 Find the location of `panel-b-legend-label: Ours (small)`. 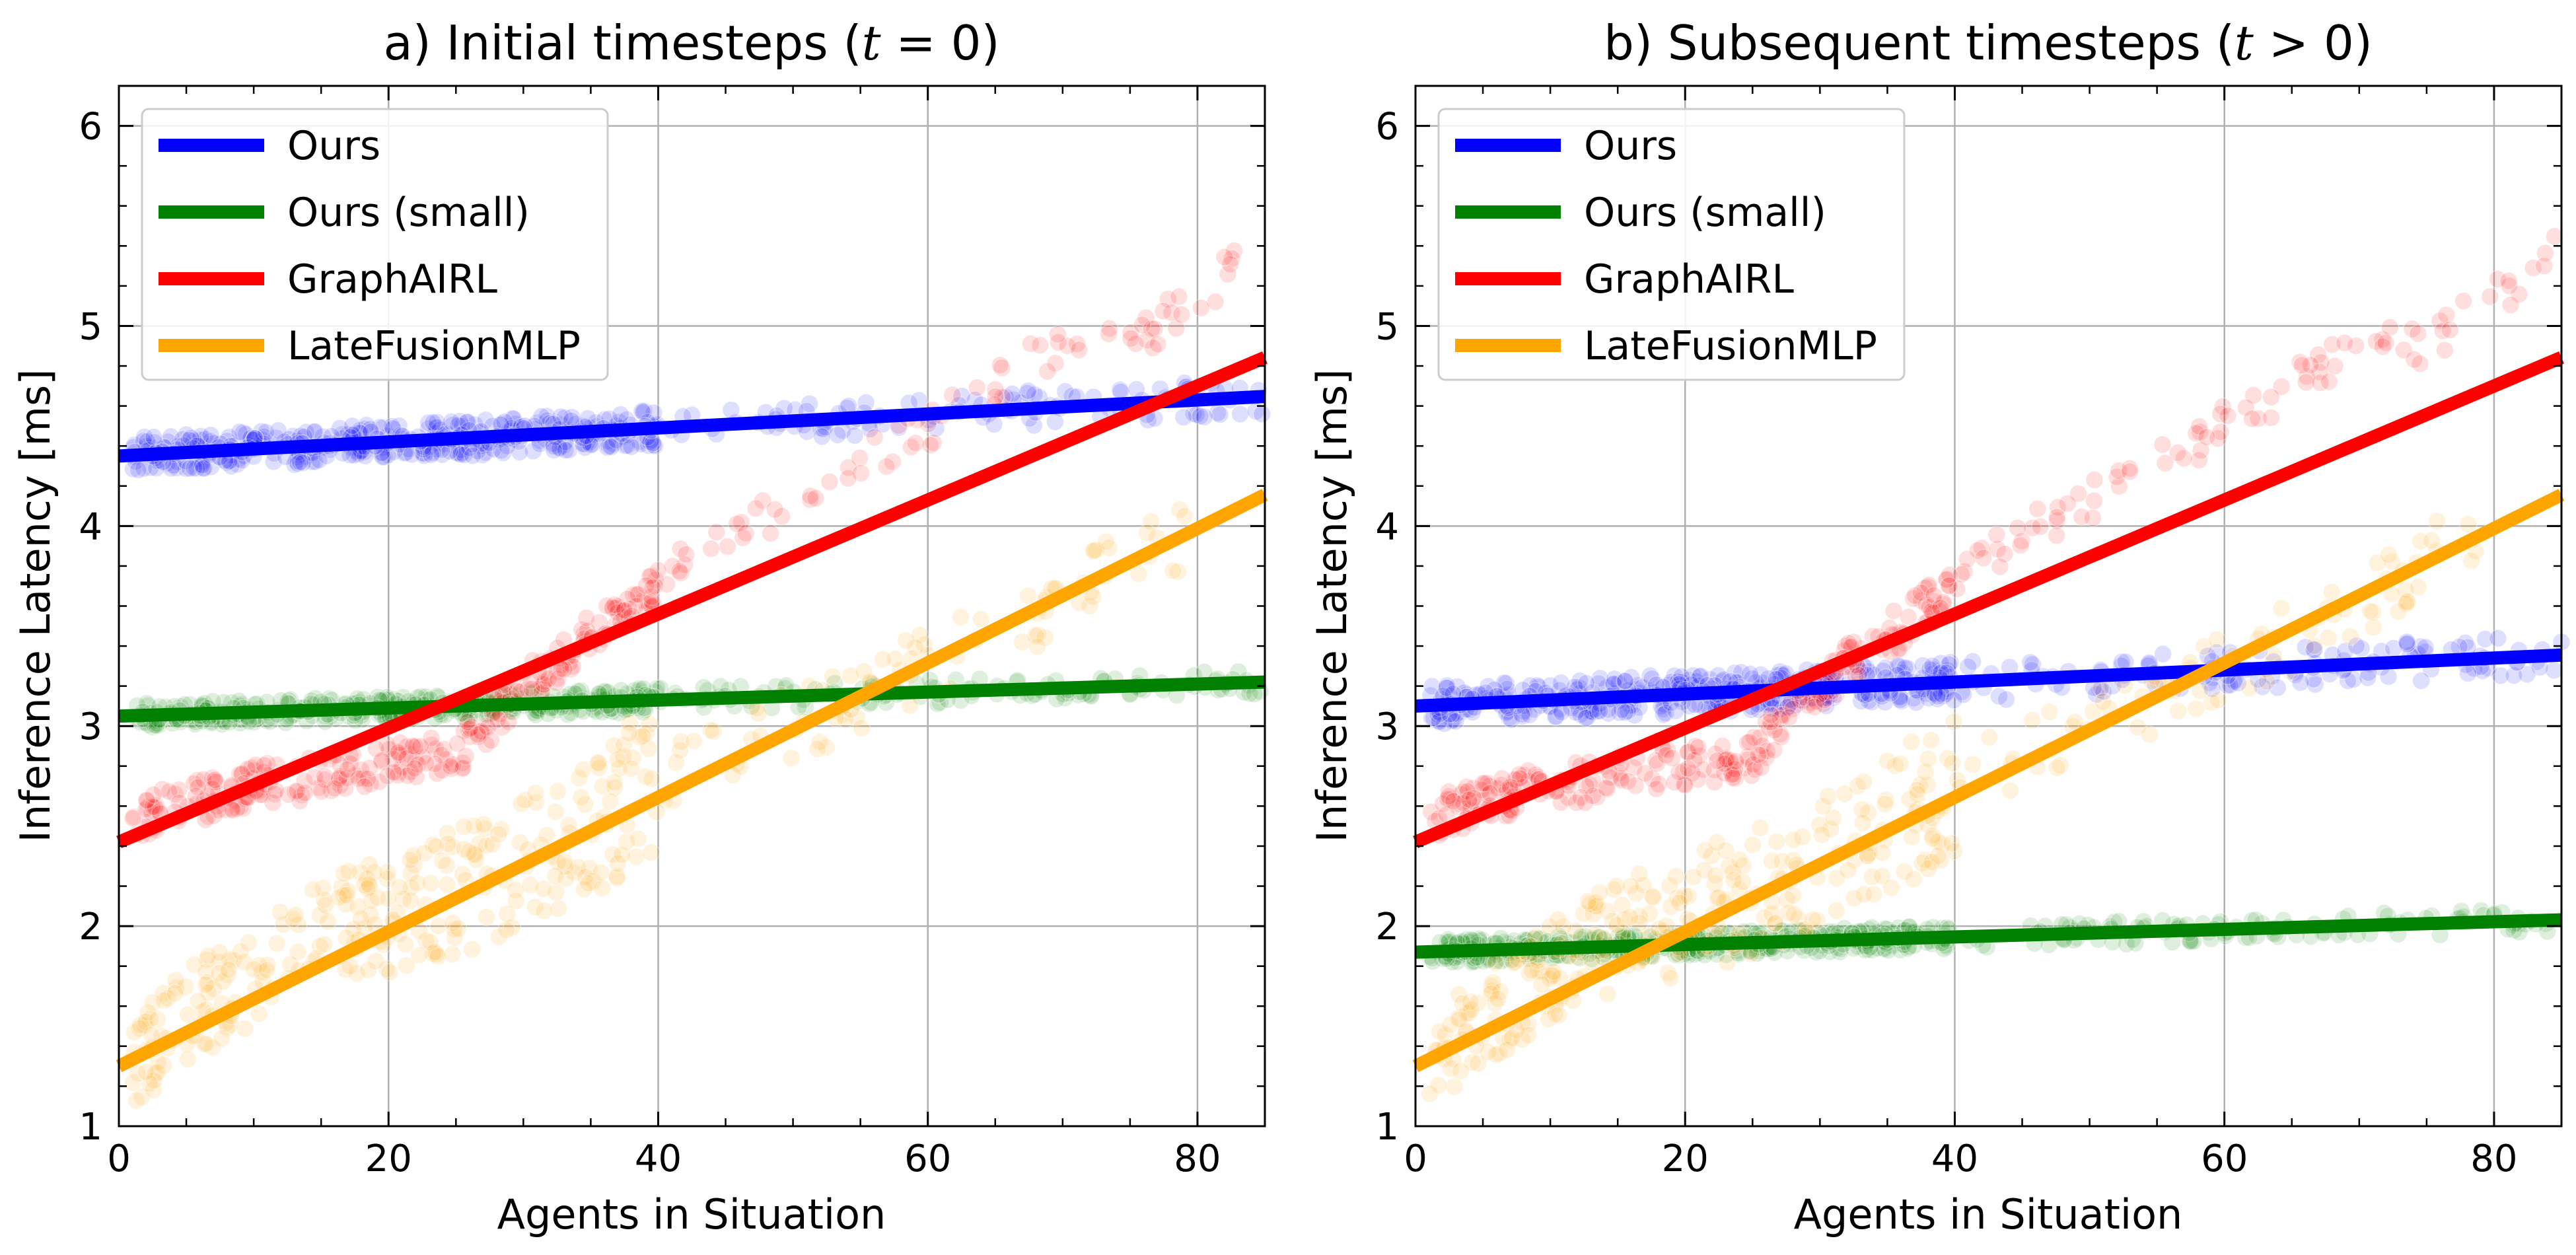

panel-b-legend-label: Ours (small) is located at coordinates (1705, 213).